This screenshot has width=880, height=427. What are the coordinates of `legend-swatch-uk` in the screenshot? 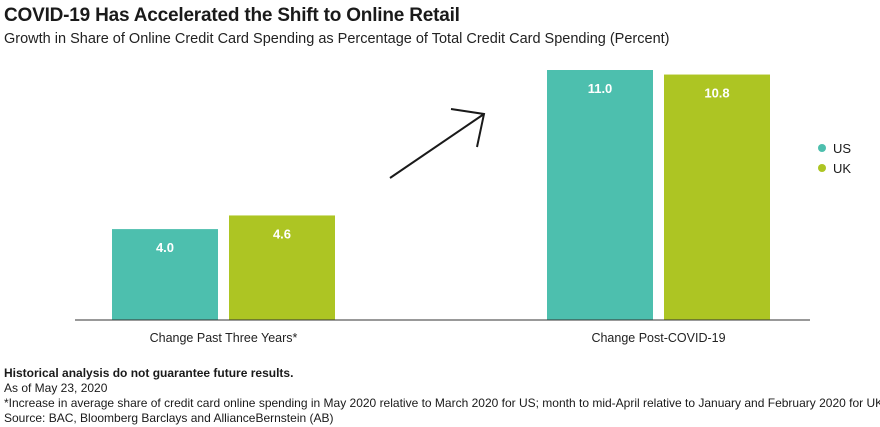 It's located at (822, 168).